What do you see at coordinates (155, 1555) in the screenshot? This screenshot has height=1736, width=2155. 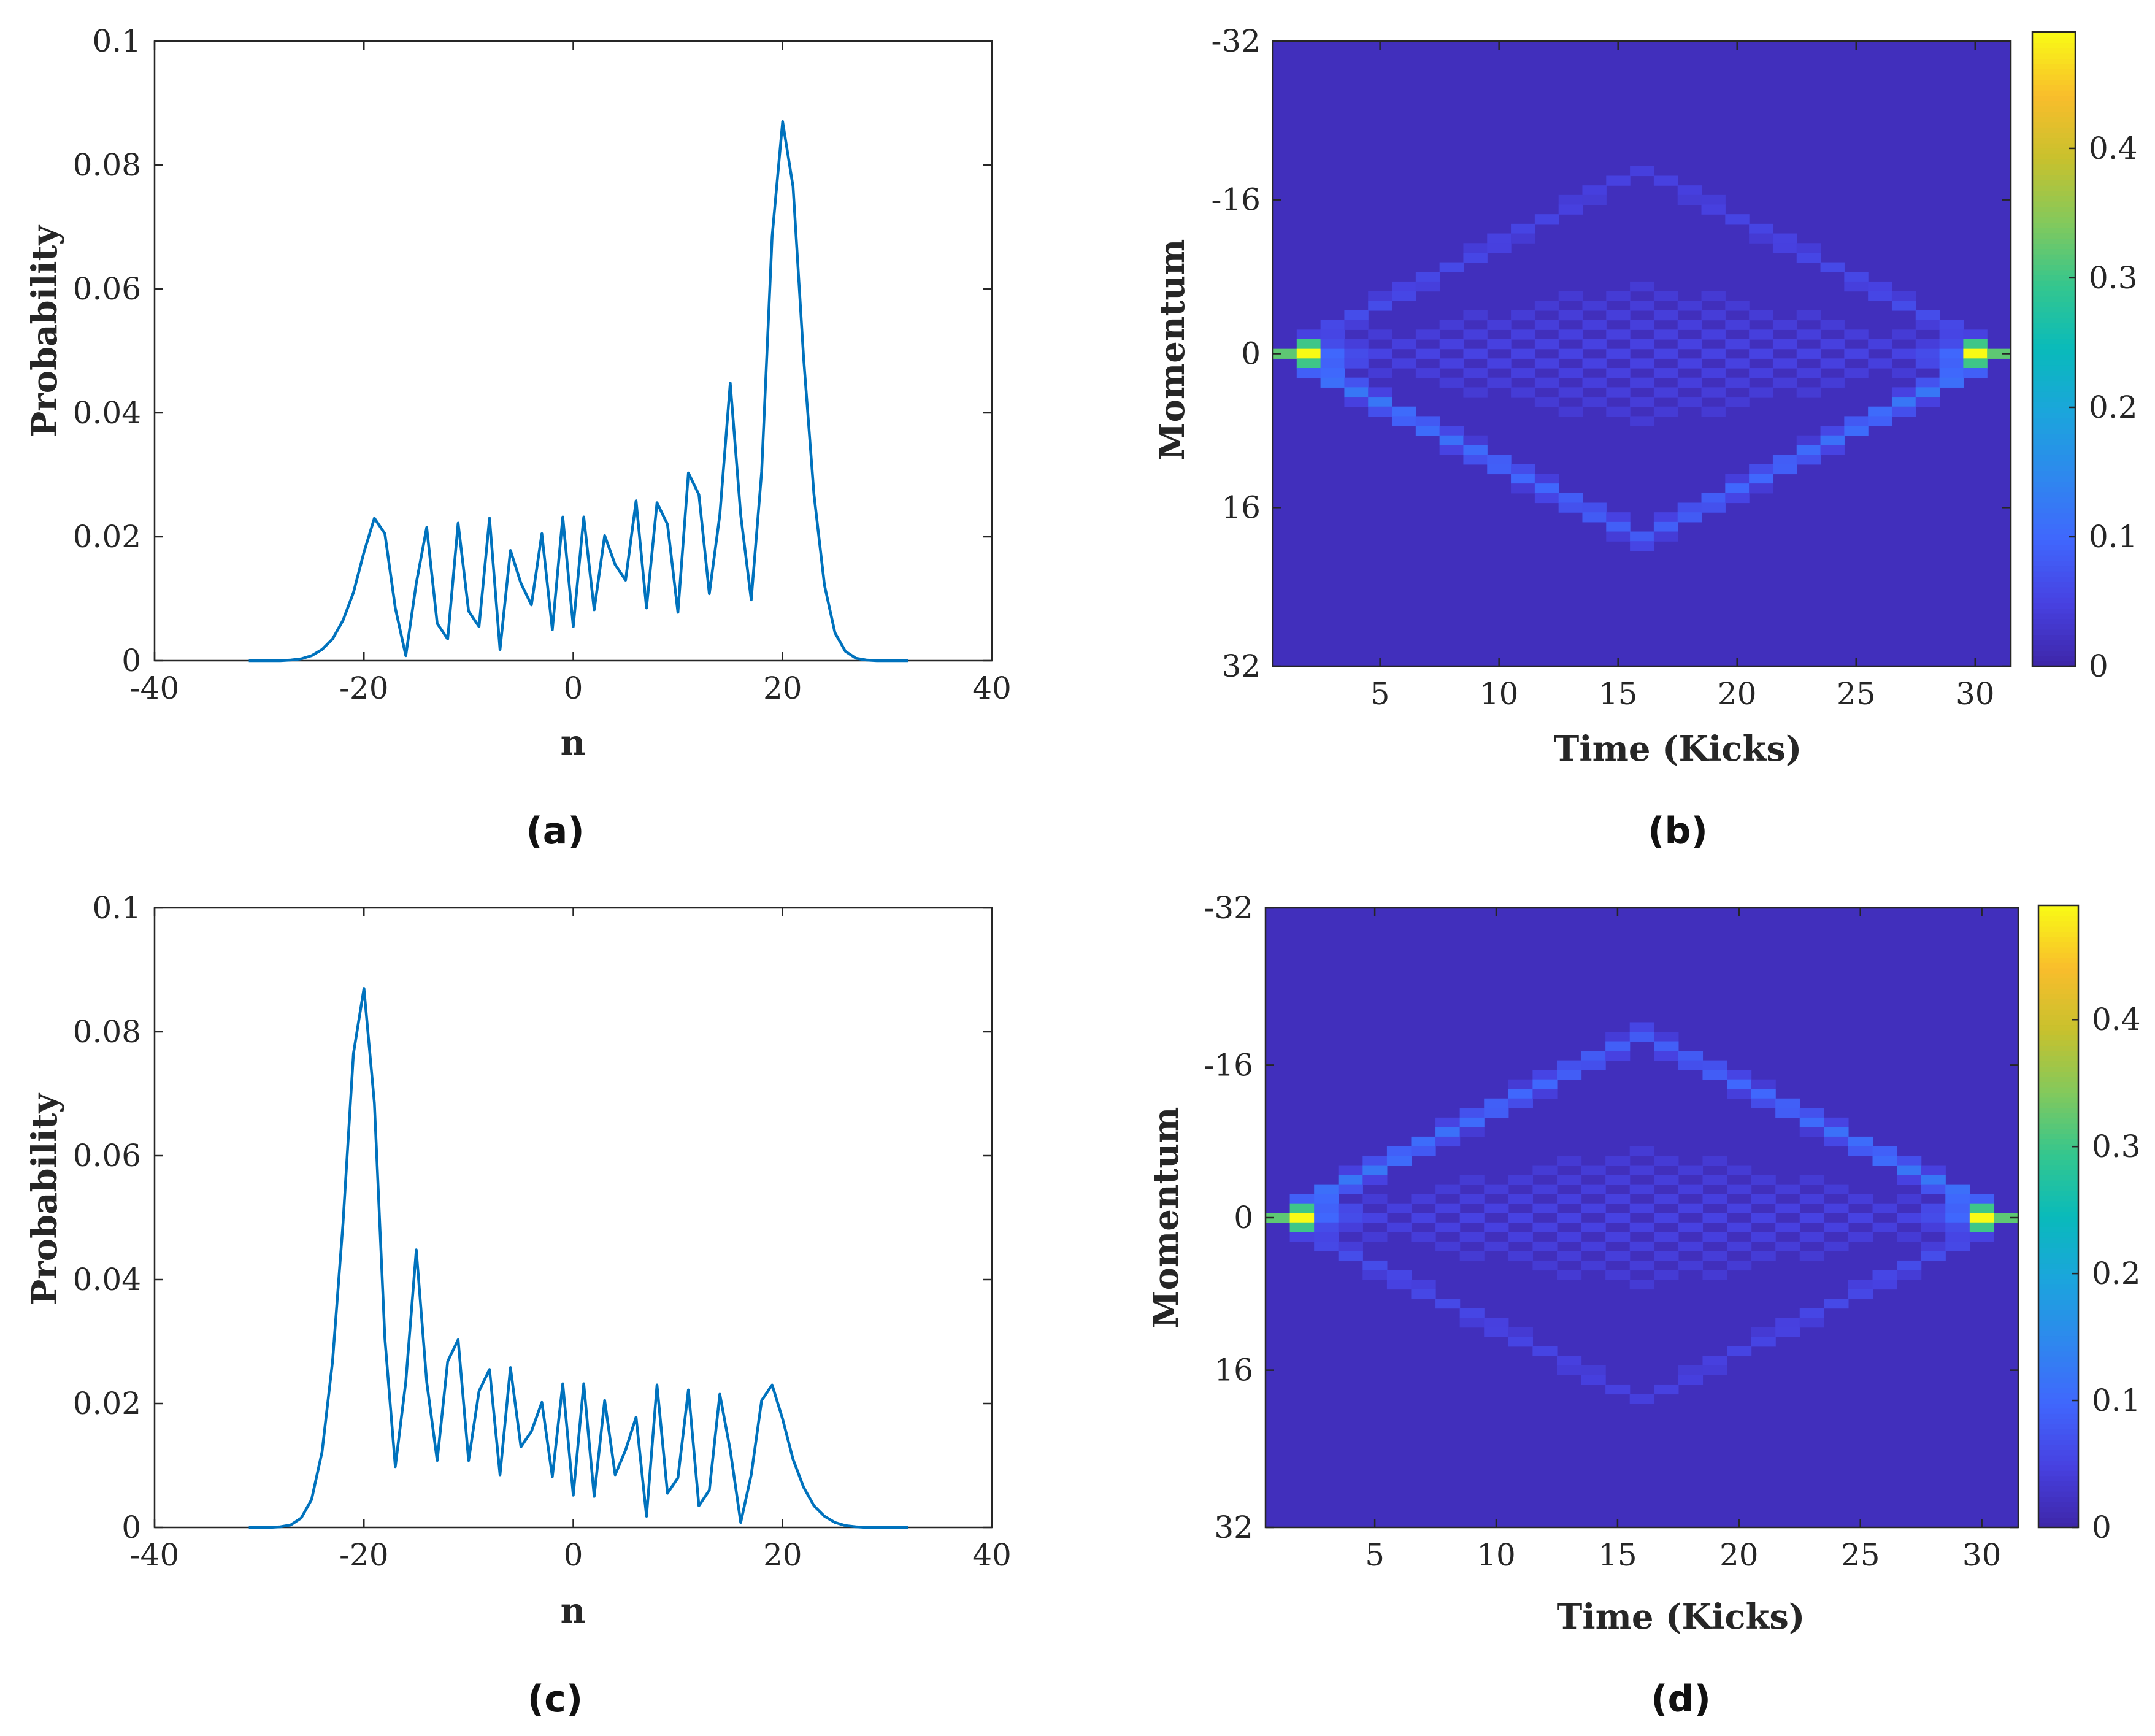 I see `panel-c-x-tick-label: -40` at bounding box center [155, 1555].